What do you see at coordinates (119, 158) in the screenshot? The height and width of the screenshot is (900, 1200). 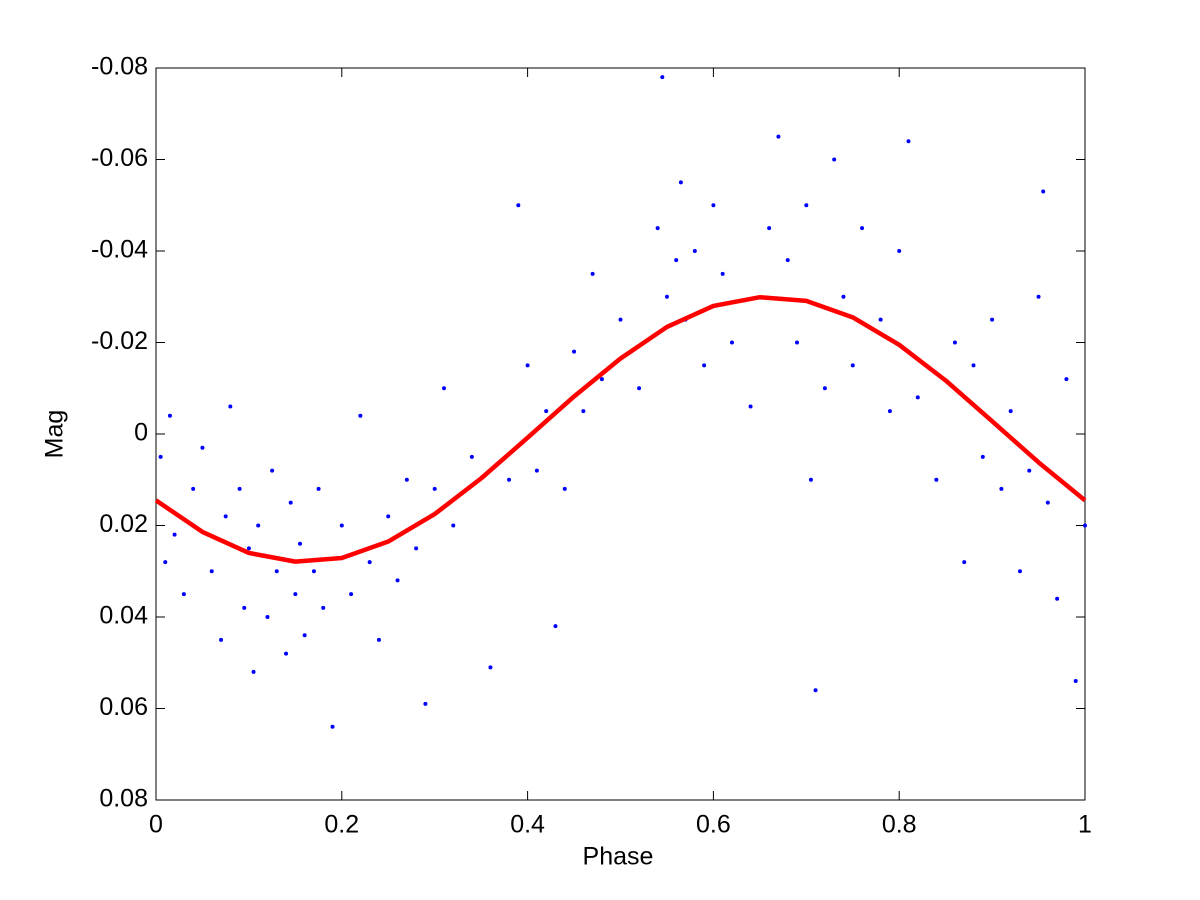 I see `y-tick-label: -0.06` at bounding box center [119, 158].